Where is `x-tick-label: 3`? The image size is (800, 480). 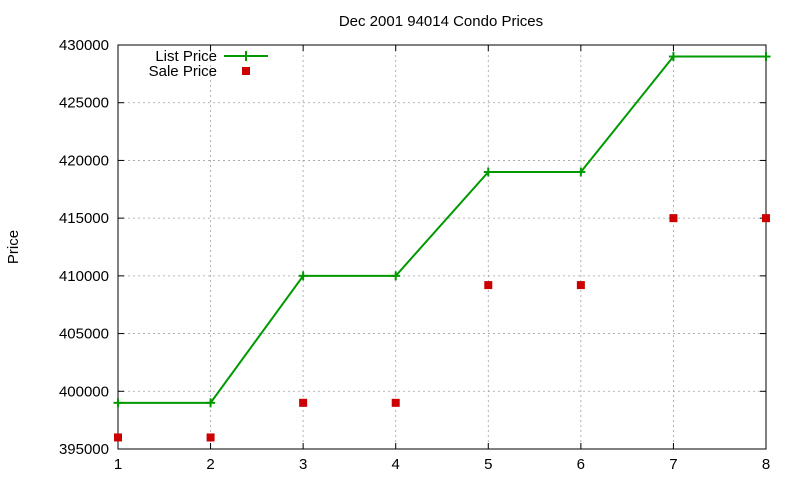 x-tick-label: 3 is located at coordinates (303, 464).